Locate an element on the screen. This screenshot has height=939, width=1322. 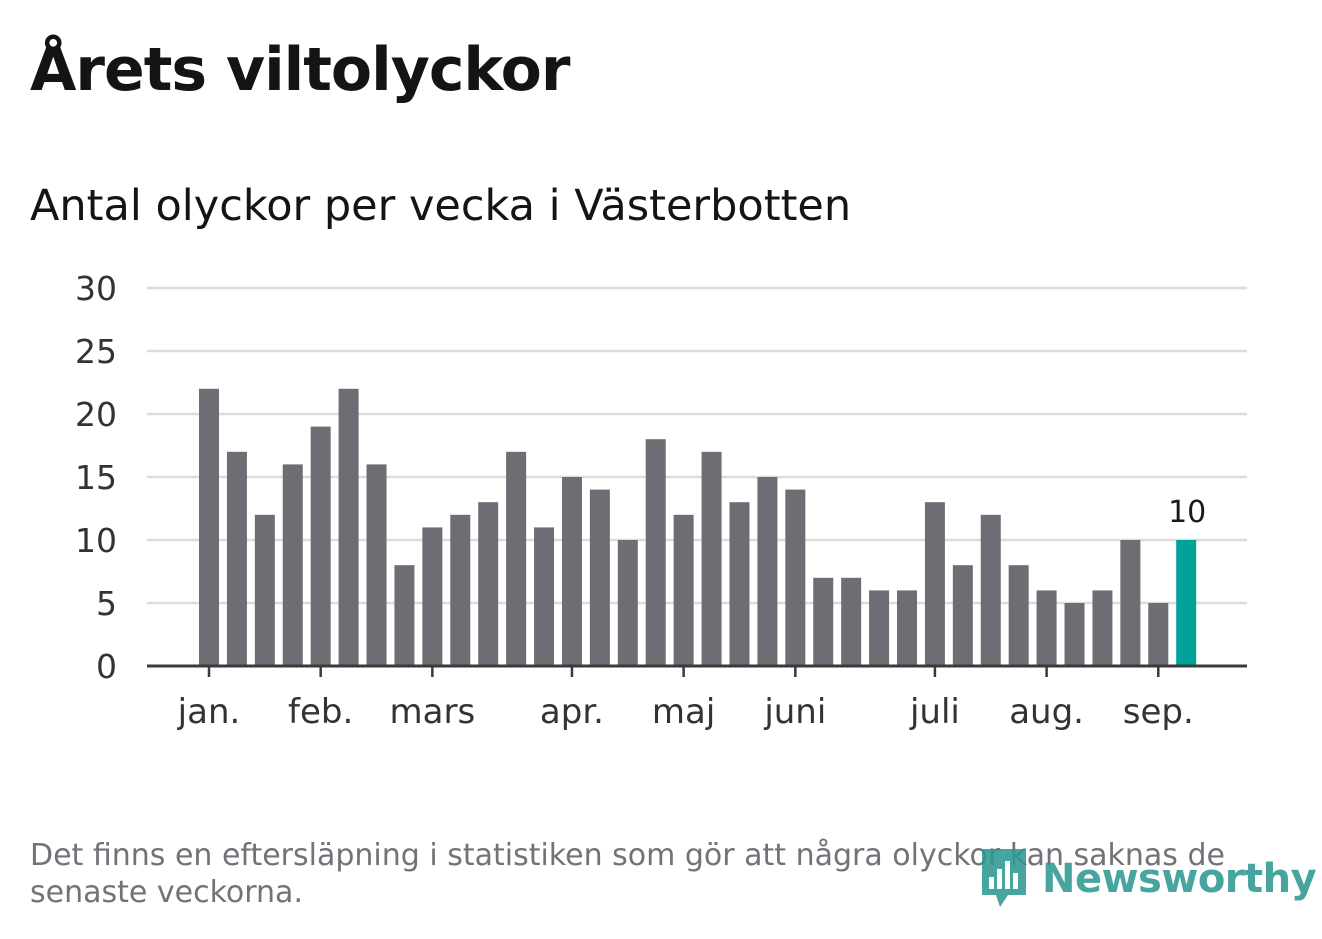
y-axis-labels: 0 5 10 15 20 25 30 is located at coordinates (96, 477).